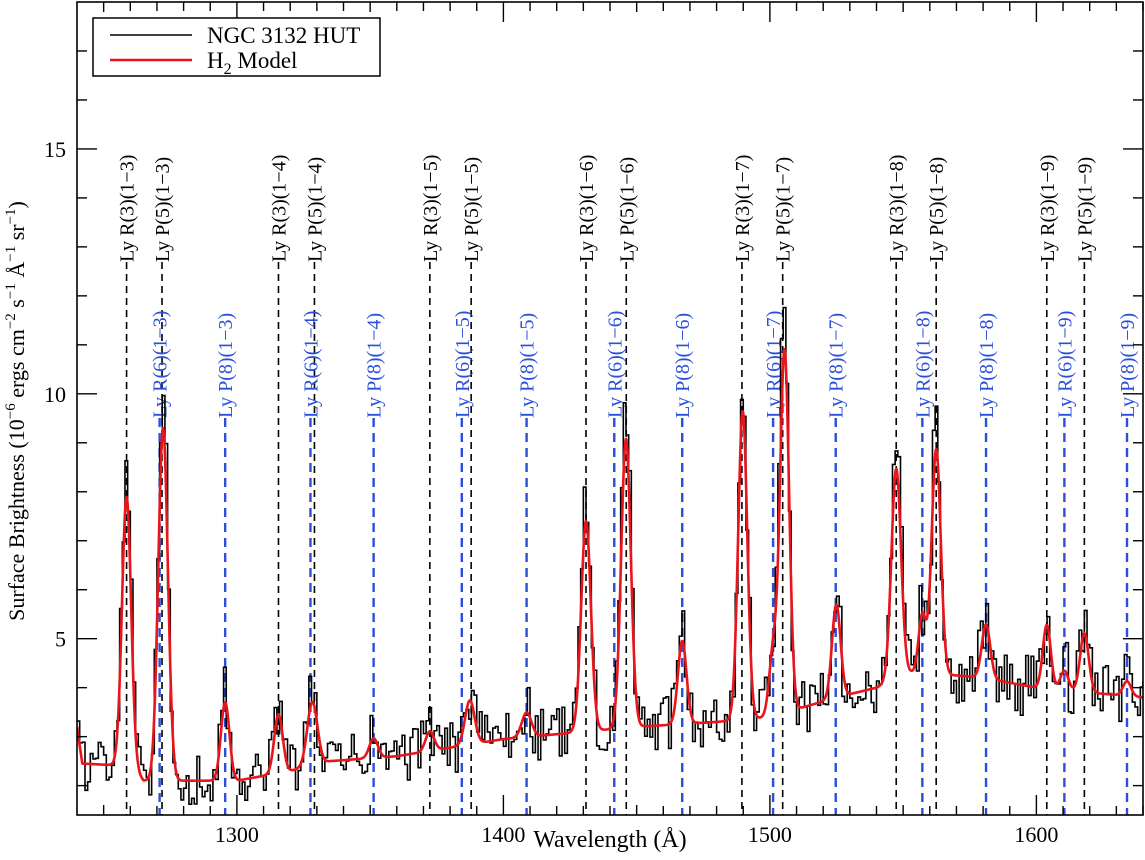 The height and width of the screenshot is (860, 1145). What do you see at coordinates (770, 834) in the screenshot?
I see `x-tick-label-2: 1500` at bounding box center [770, 834].